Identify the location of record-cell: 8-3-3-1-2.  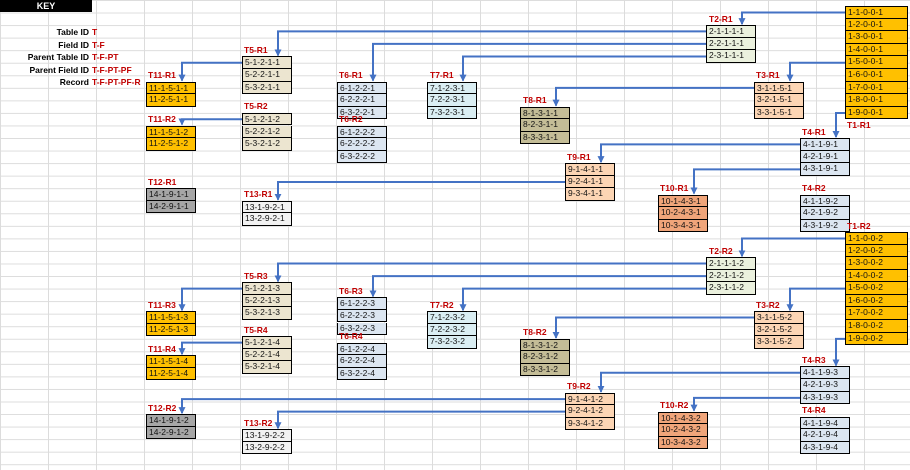
(545, 370).